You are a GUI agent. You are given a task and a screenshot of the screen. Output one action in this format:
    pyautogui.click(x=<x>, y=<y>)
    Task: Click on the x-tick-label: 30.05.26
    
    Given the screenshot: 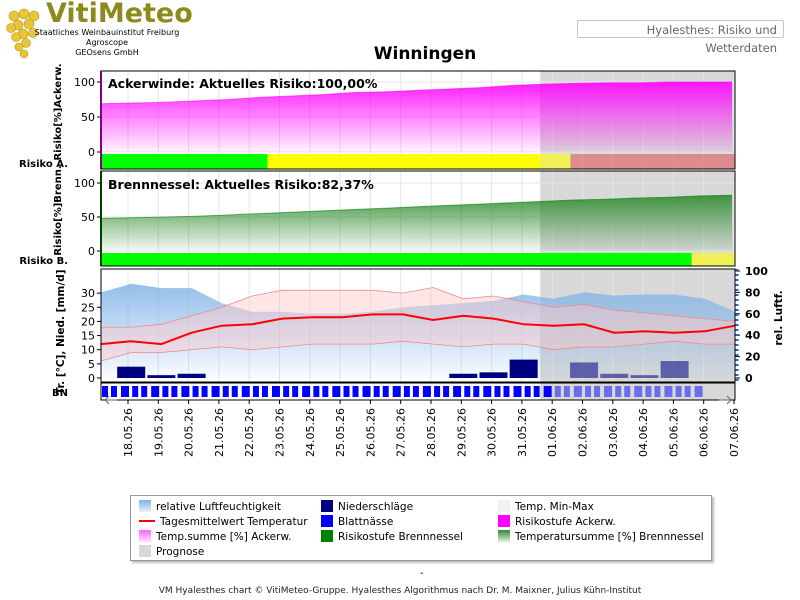 What is the action you would take?
    pyautogui.click(x=492, y=432)
    